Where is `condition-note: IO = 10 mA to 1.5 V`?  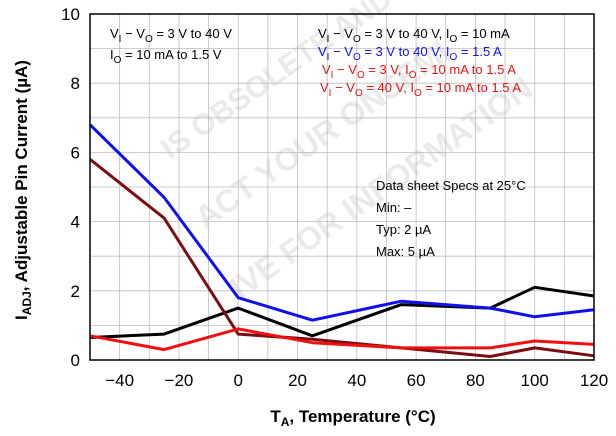
condition-note: IO = 10 mA to 1.5 V is located at coordinates (166, 56).